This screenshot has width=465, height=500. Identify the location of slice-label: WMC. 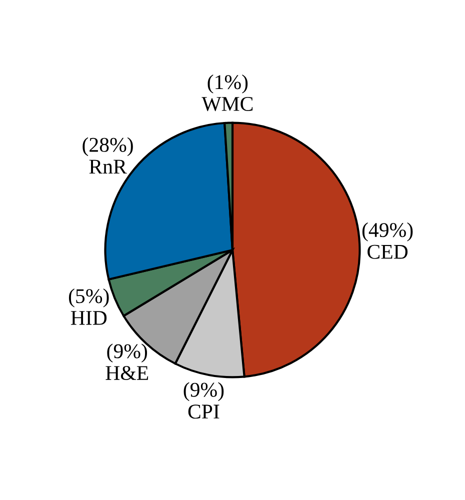
(227, 104).